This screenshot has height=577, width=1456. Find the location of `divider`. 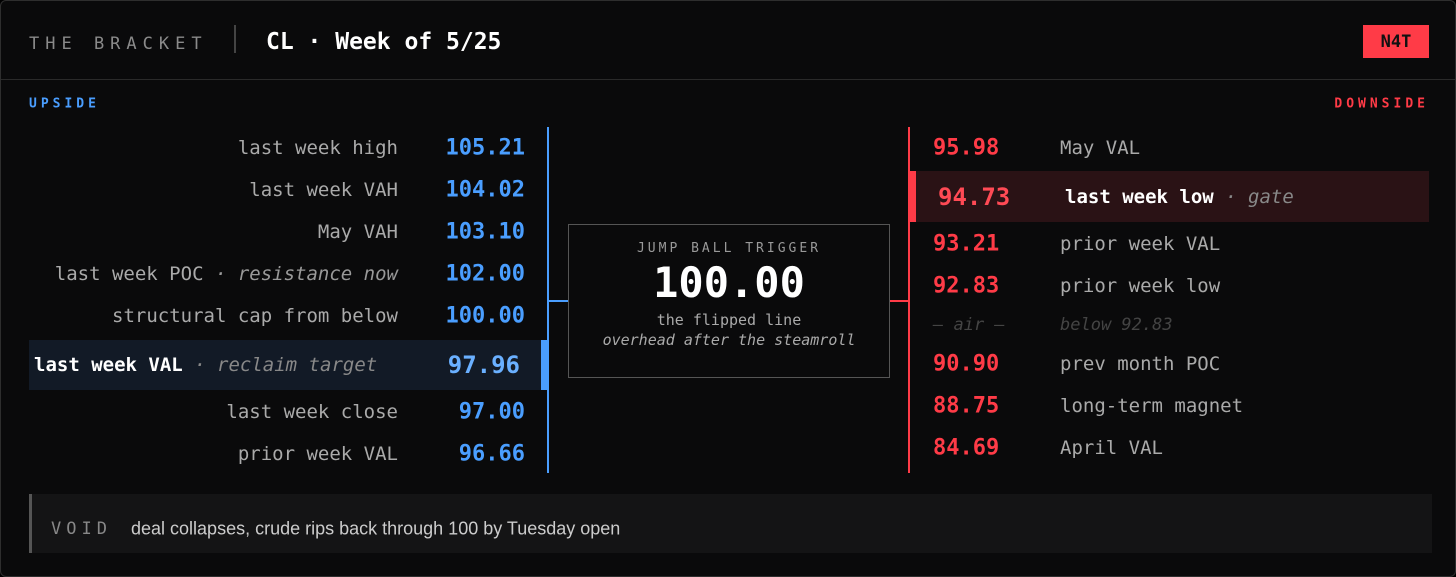

divider is located at coordinates (235, 39).